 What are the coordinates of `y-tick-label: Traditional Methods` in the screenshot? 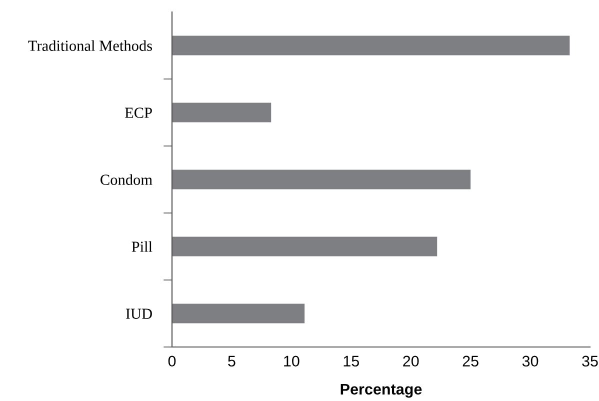 It's located at (90, 45).